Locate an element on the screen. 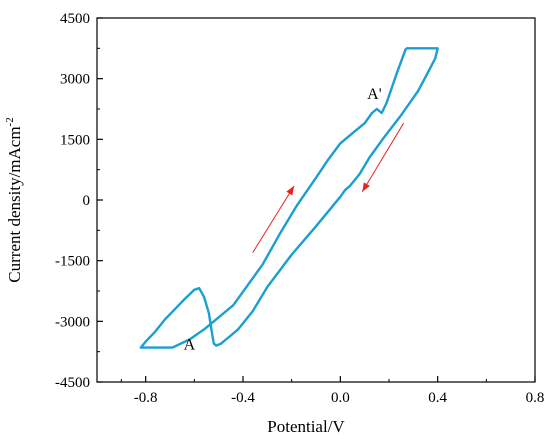  x-tick-label: 0.8 is located at coordinates (535, 398).